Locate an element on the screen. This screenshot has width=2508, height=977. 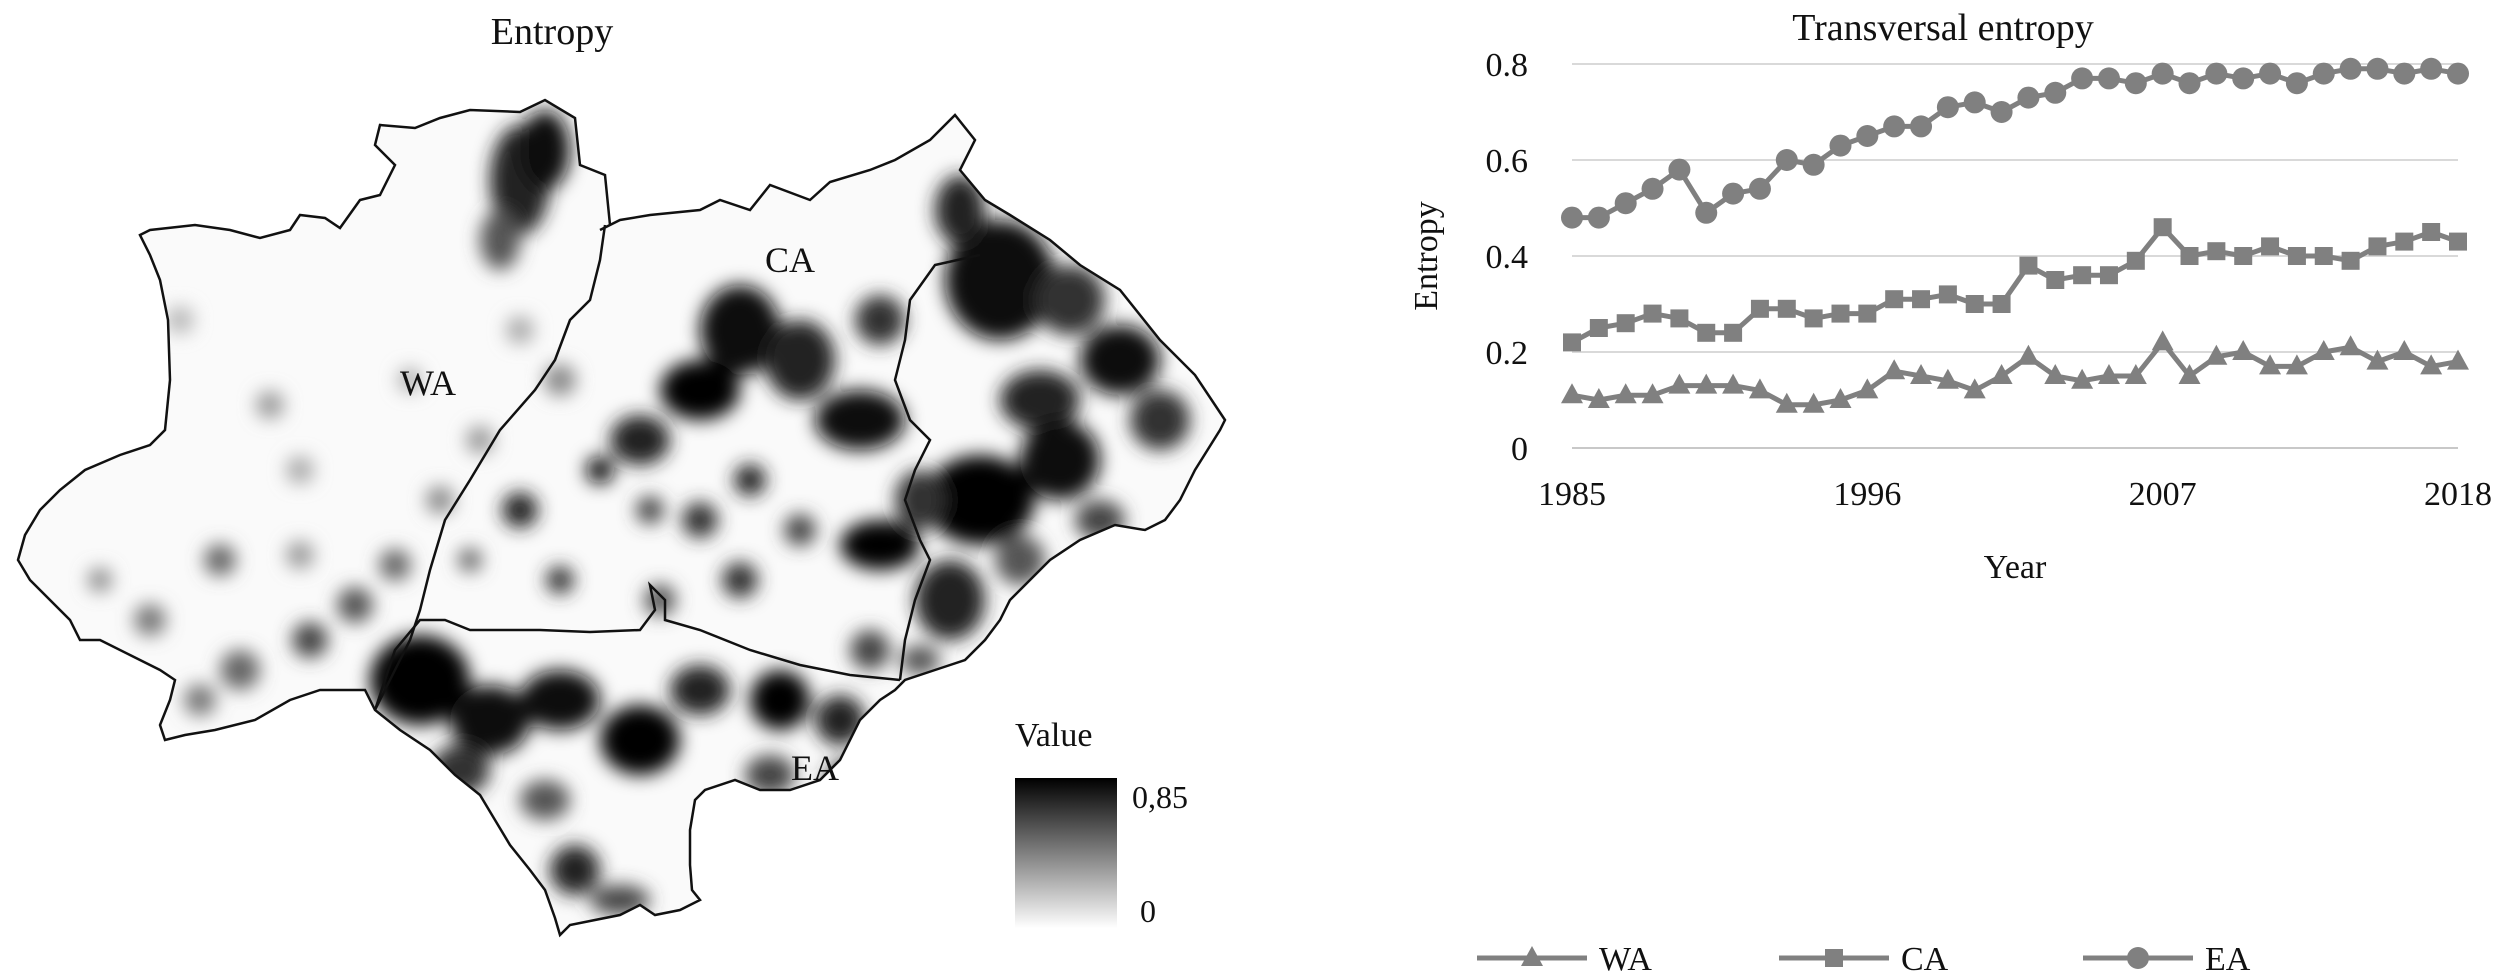
y-tick-labels: 0 0.2 0.4 0.6 0.8 is located at coordinates (1507, 257).